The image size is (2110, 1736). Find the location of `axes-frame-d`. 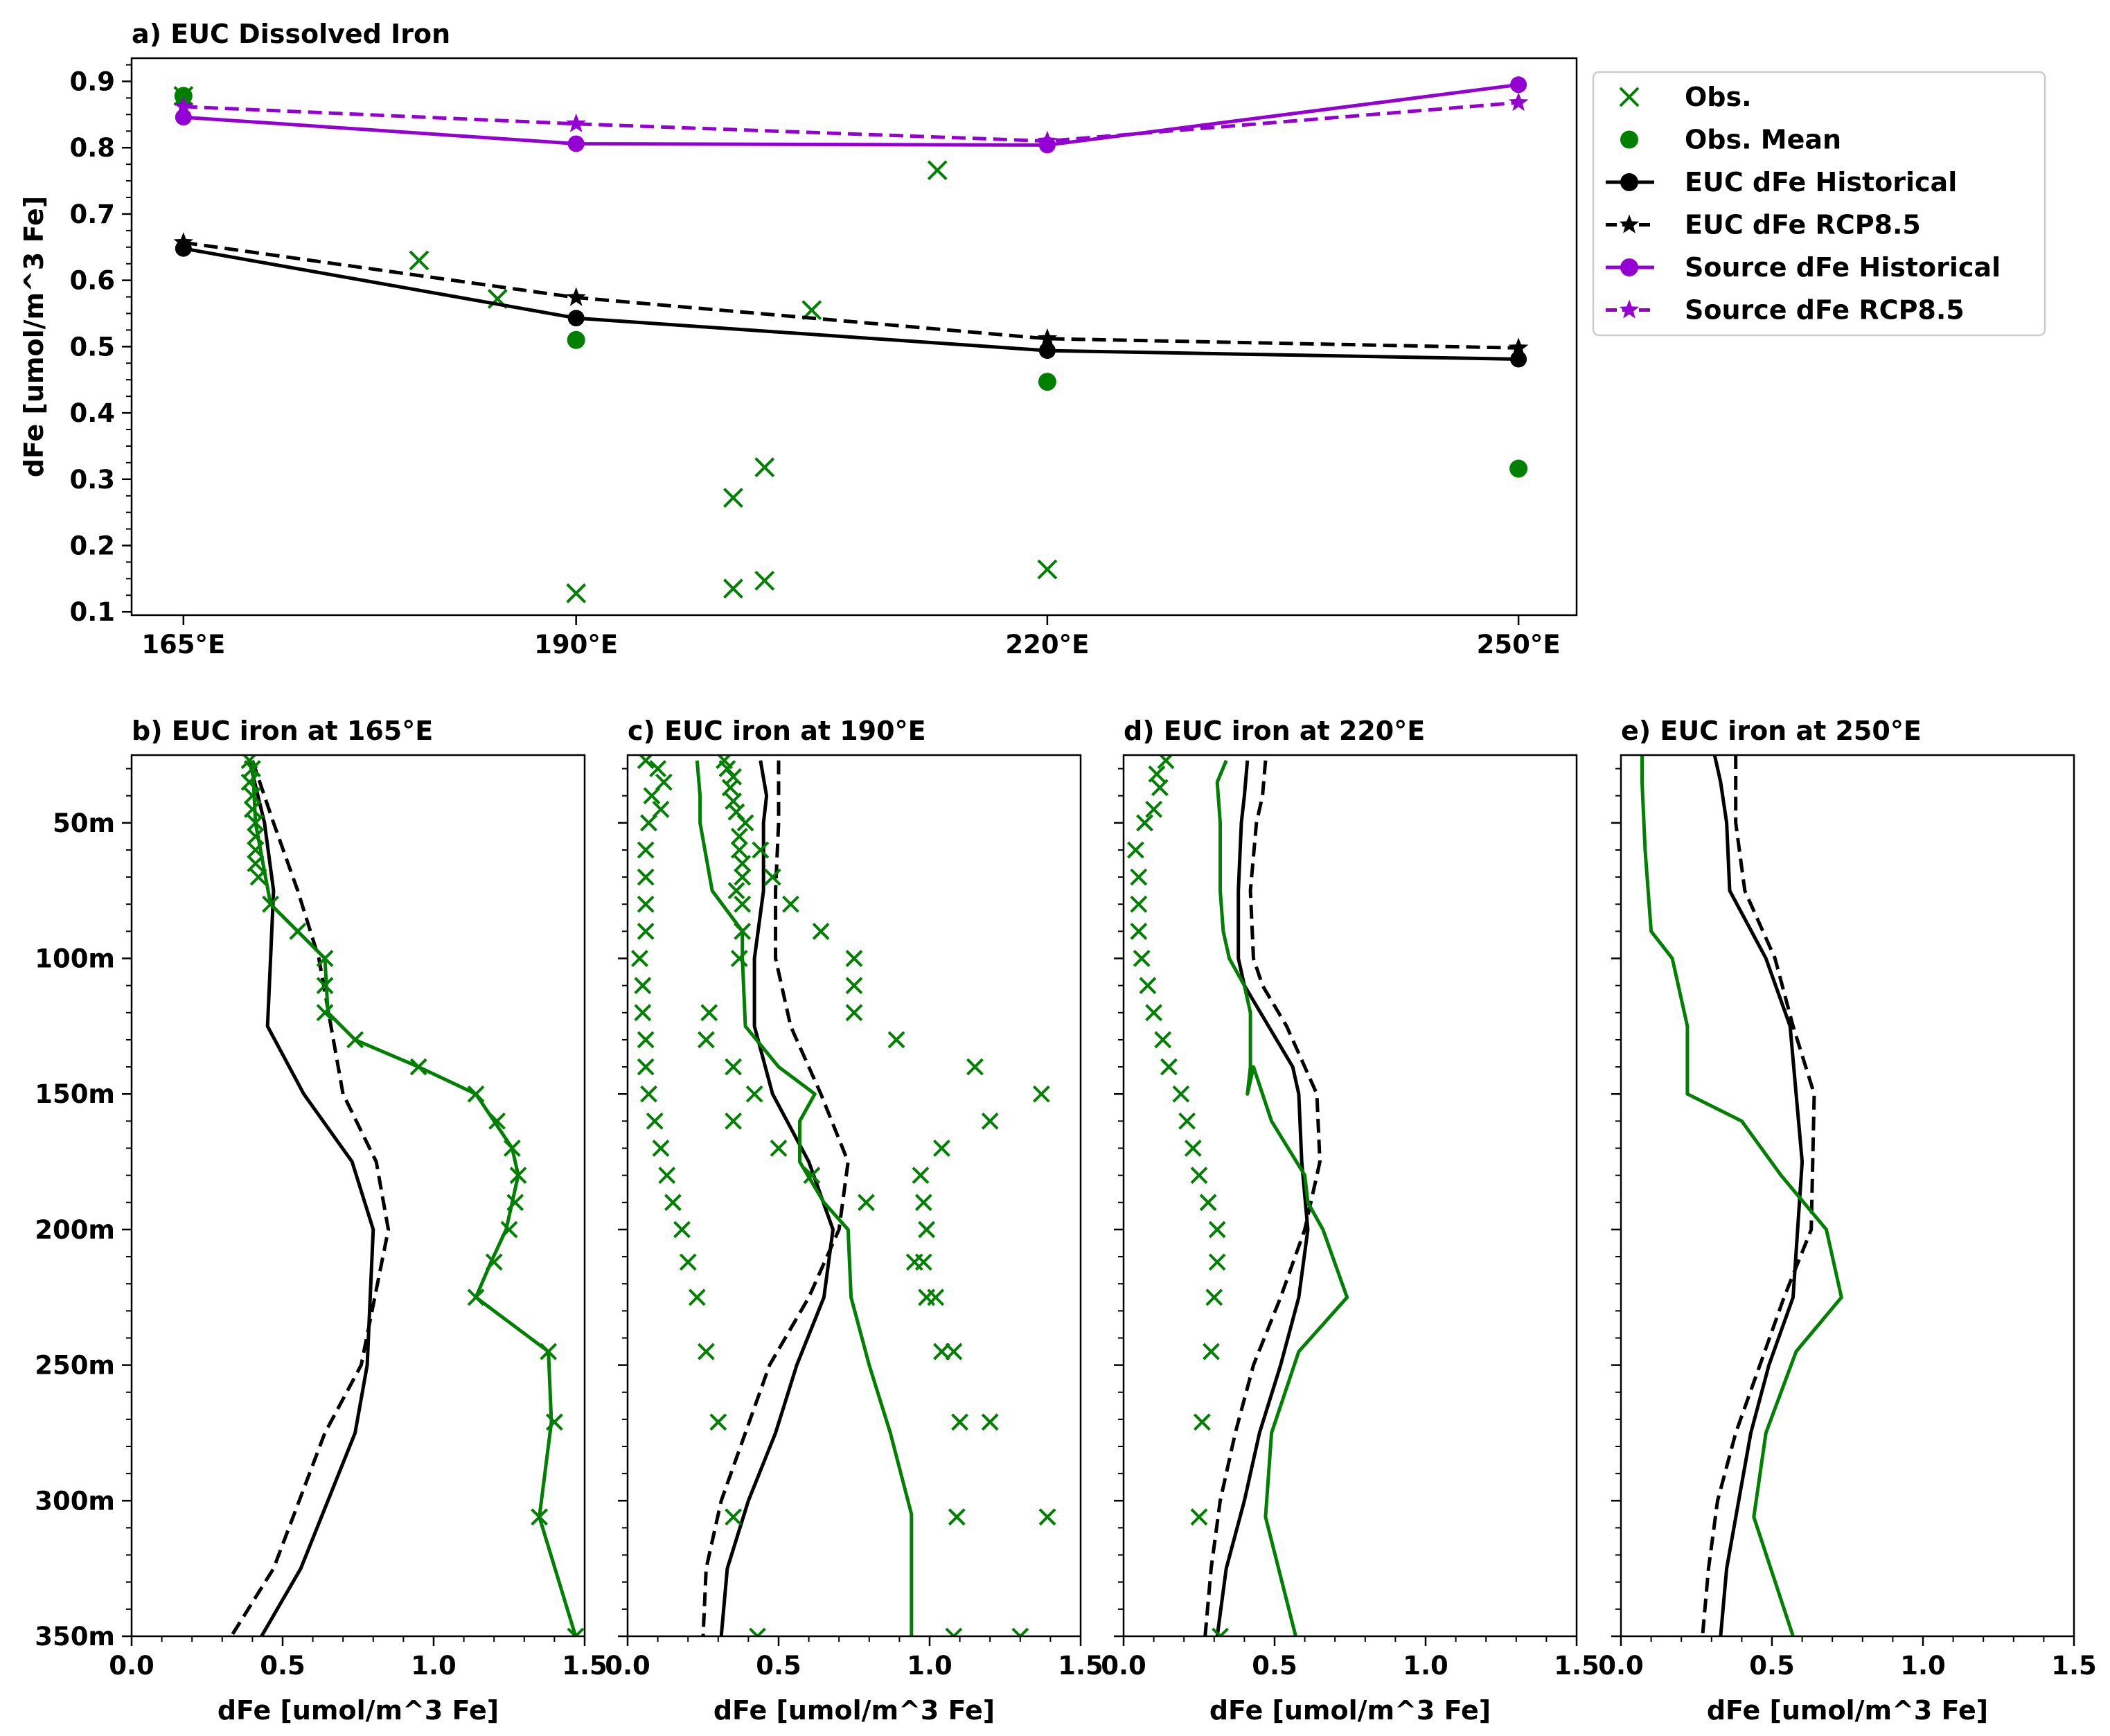

axes-frame-d is located at coordinates (1350, 1196).